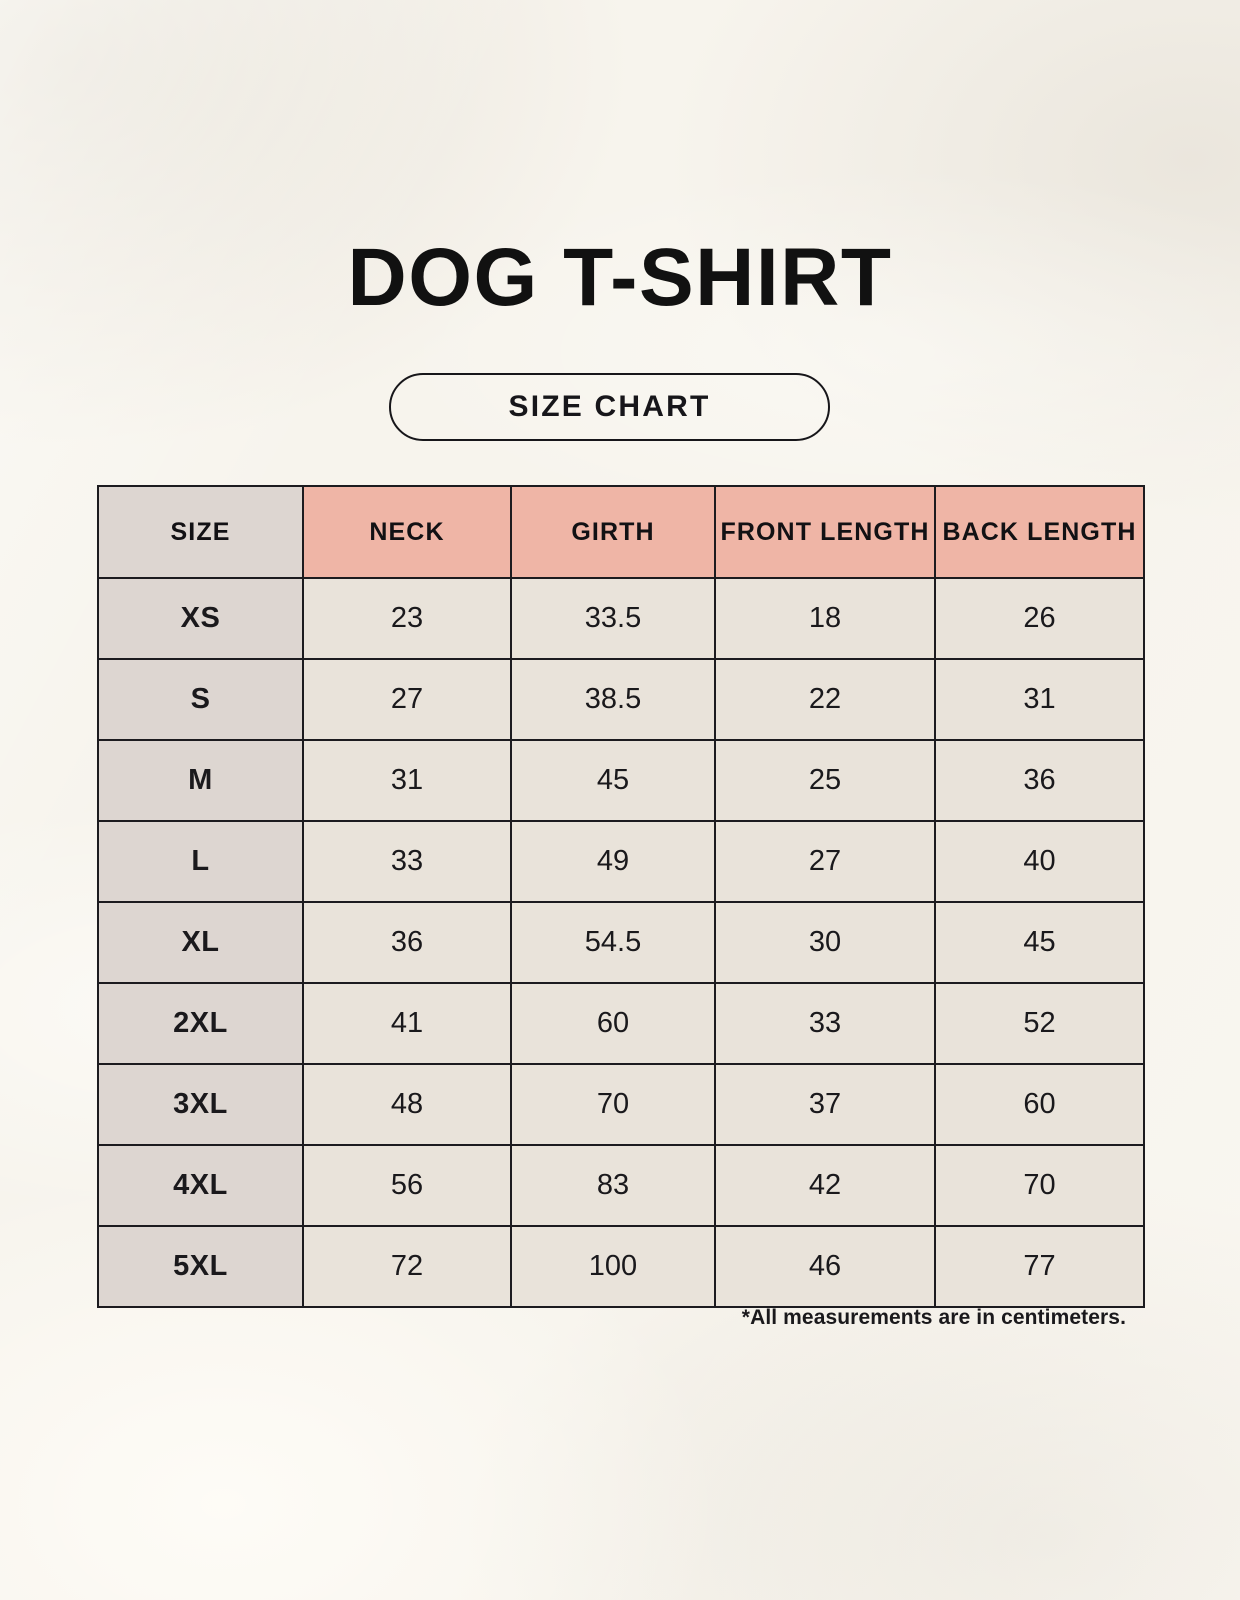 Image resolution: width=1240 pixels, height=1600 pixels. What do you see at coordinates (825, 1023) in the screenshot?
I see `cell-front-length: 33` at bounding box center [825, 1023].